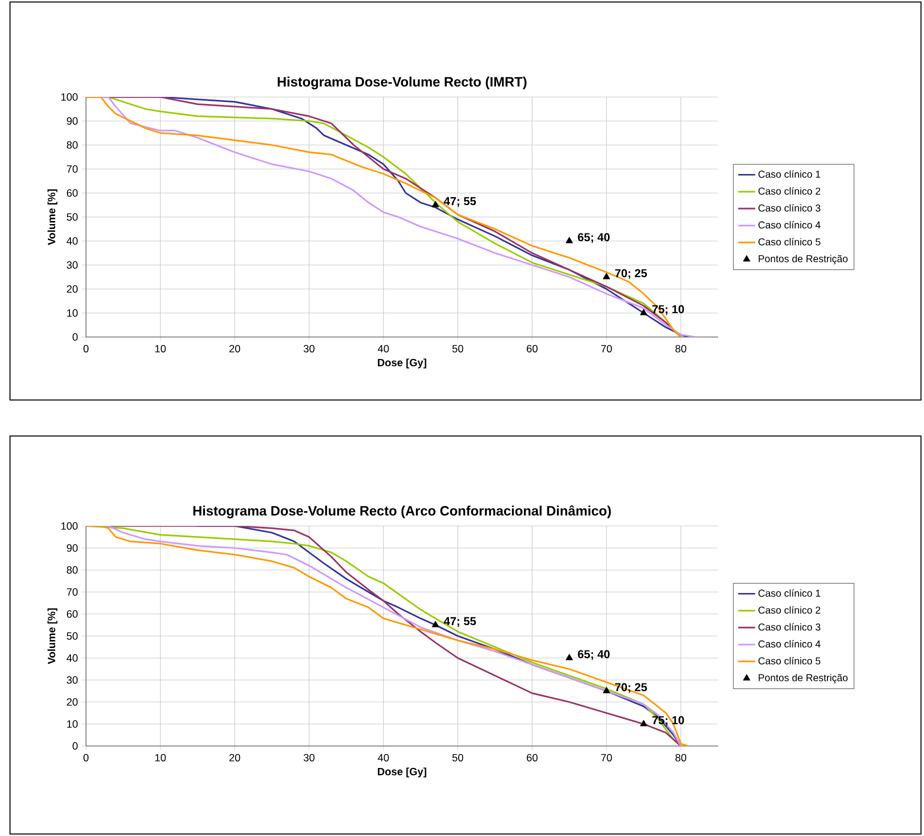 Image resolution: width=924 pixels, height=836 pixels. What do you see at coordinates (402, 511) in the screenshot?
I see `chart-title: Histograma Dose-Volume Recto (Arco Conformacional Dinâmico)` at bounding box center [402, 511].